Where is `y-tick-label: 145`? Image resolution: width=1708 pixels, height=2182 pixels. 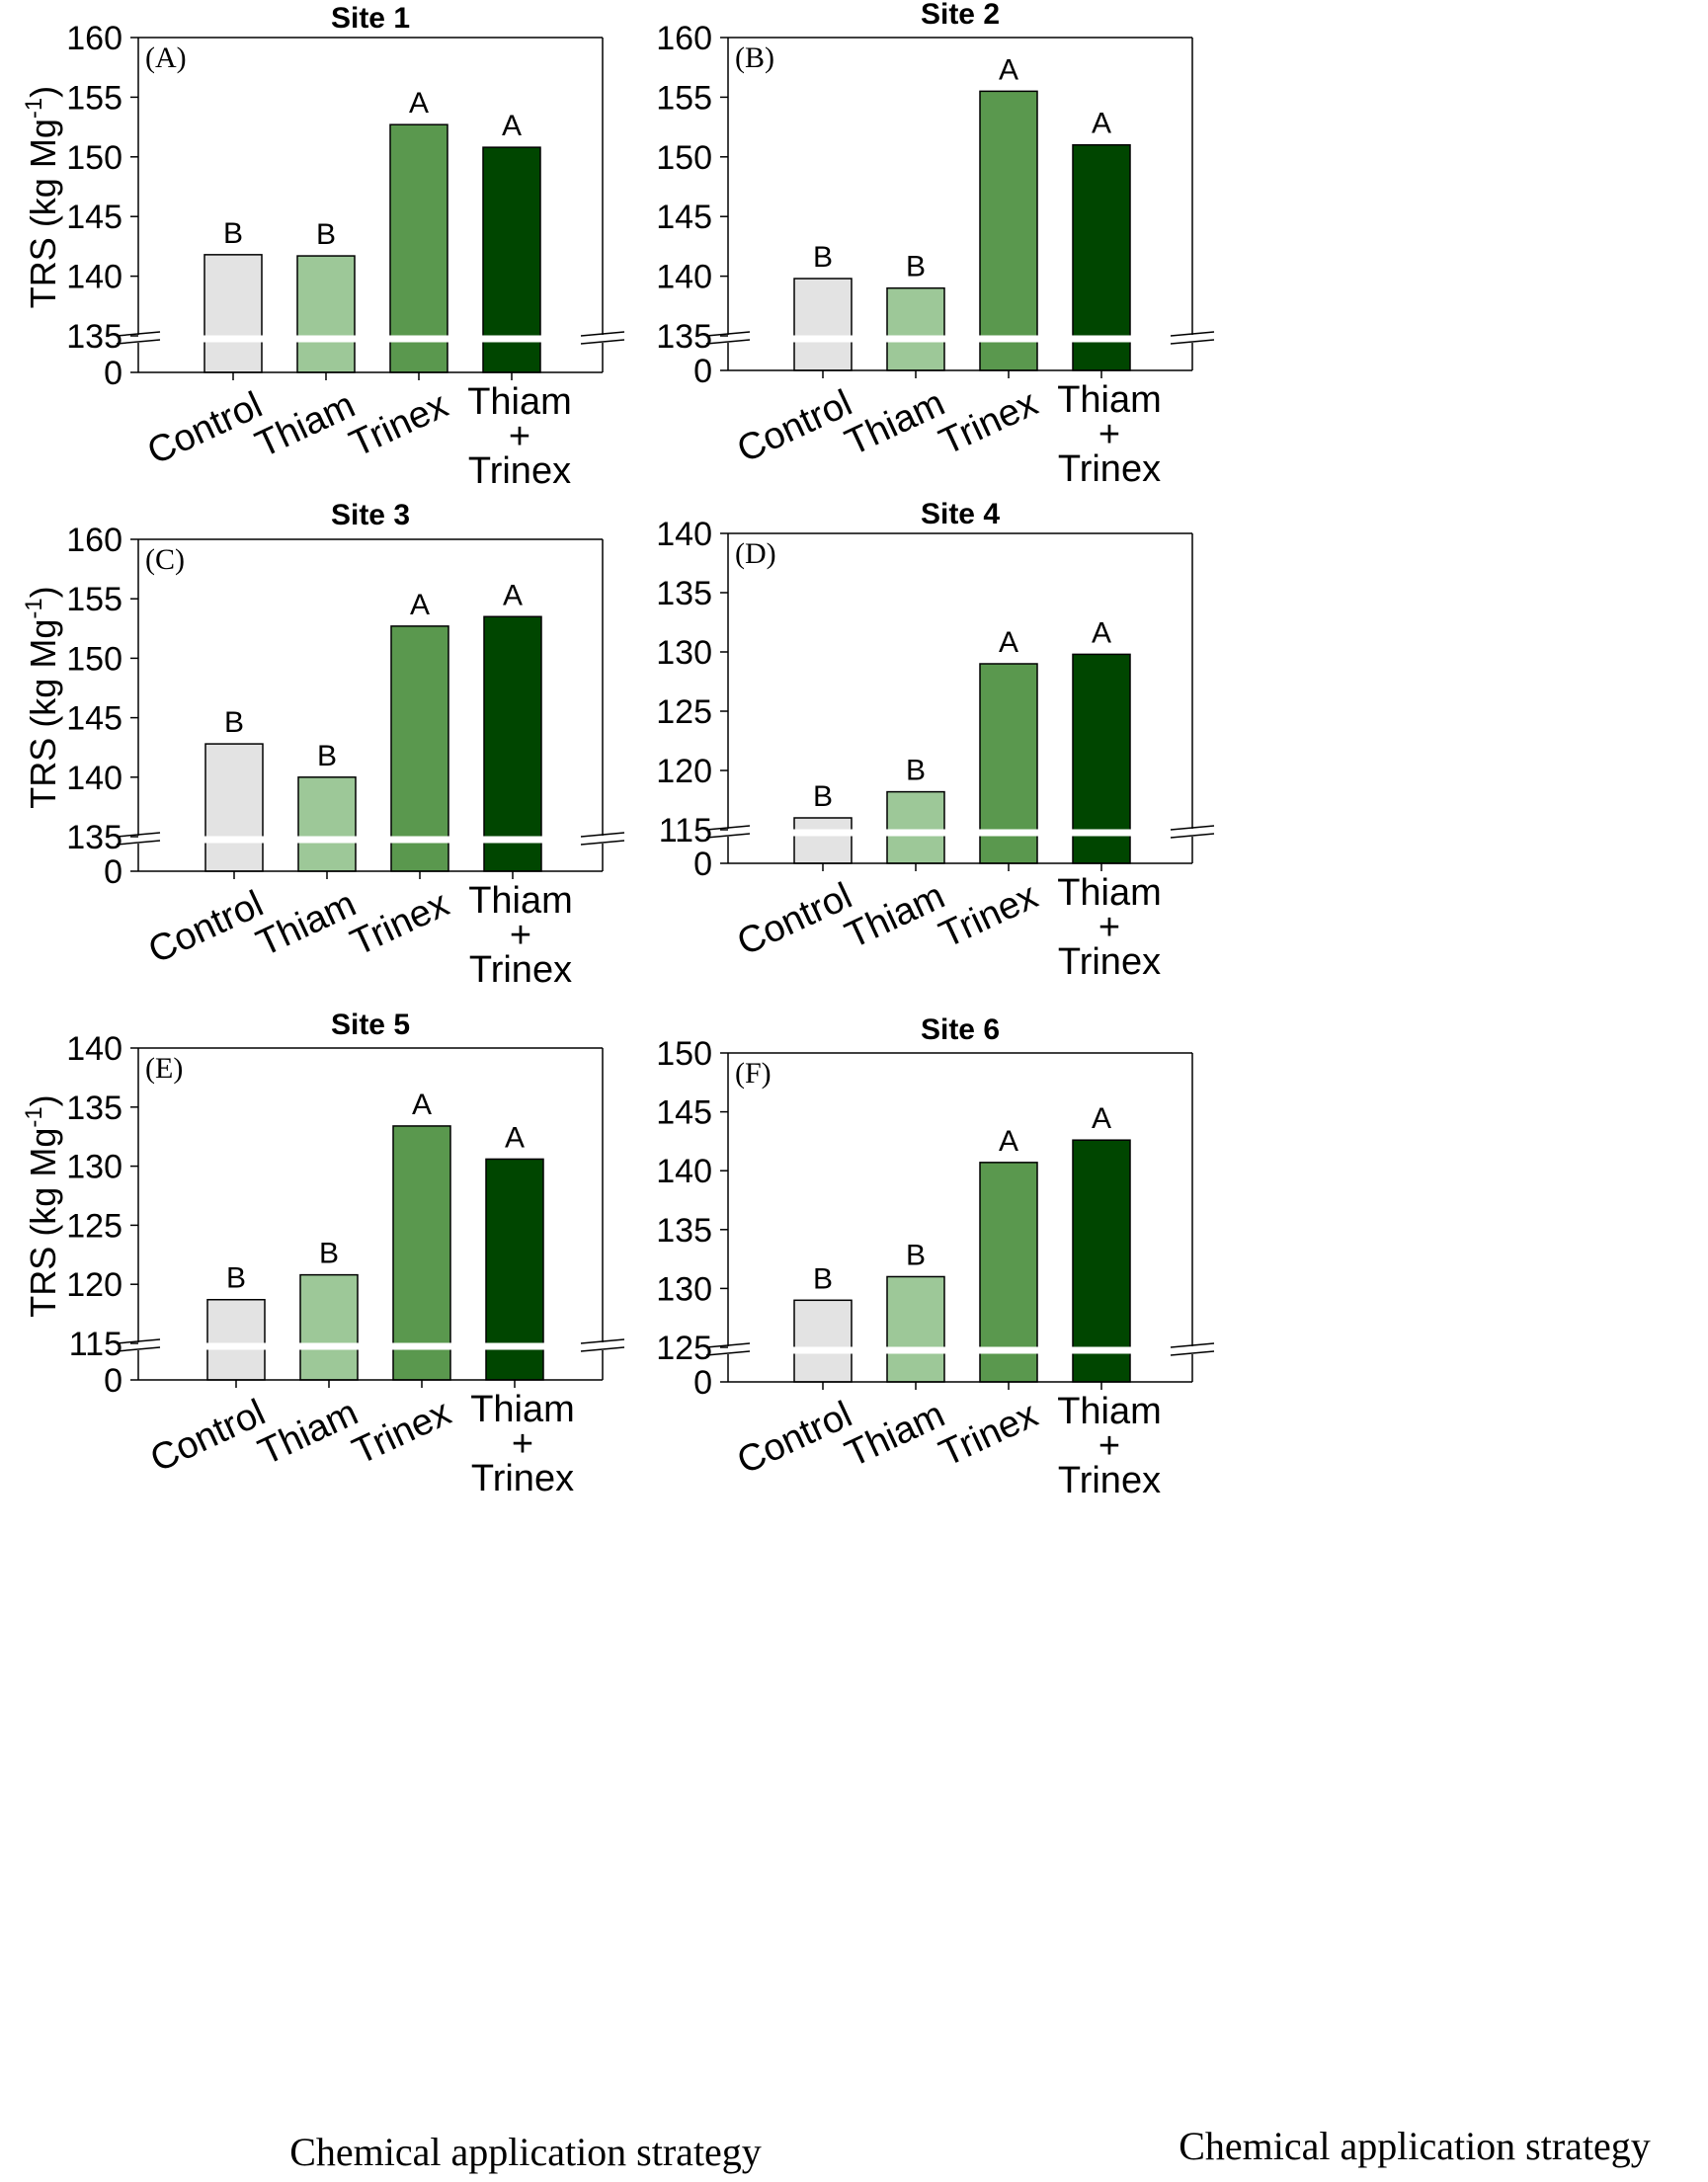
y-tick-label: 145 is located at coordinates (684, 1113).